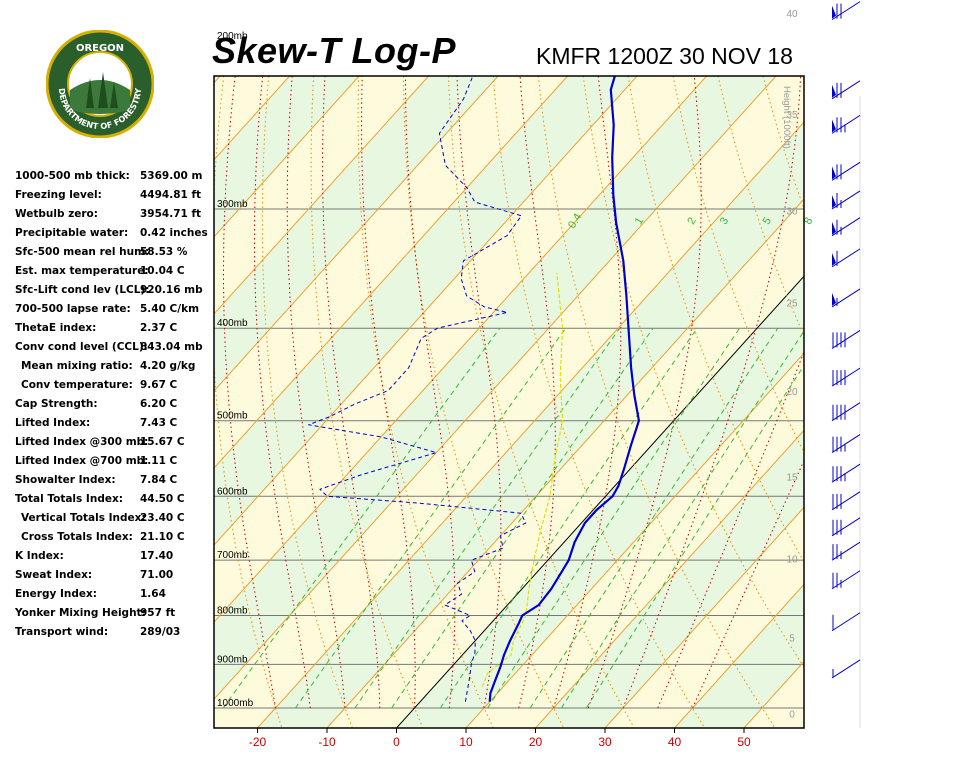 Image resolution: width=960 pixels, height=768 pixels. I want to click on pressure-label: 500mb, so click(232, 416).